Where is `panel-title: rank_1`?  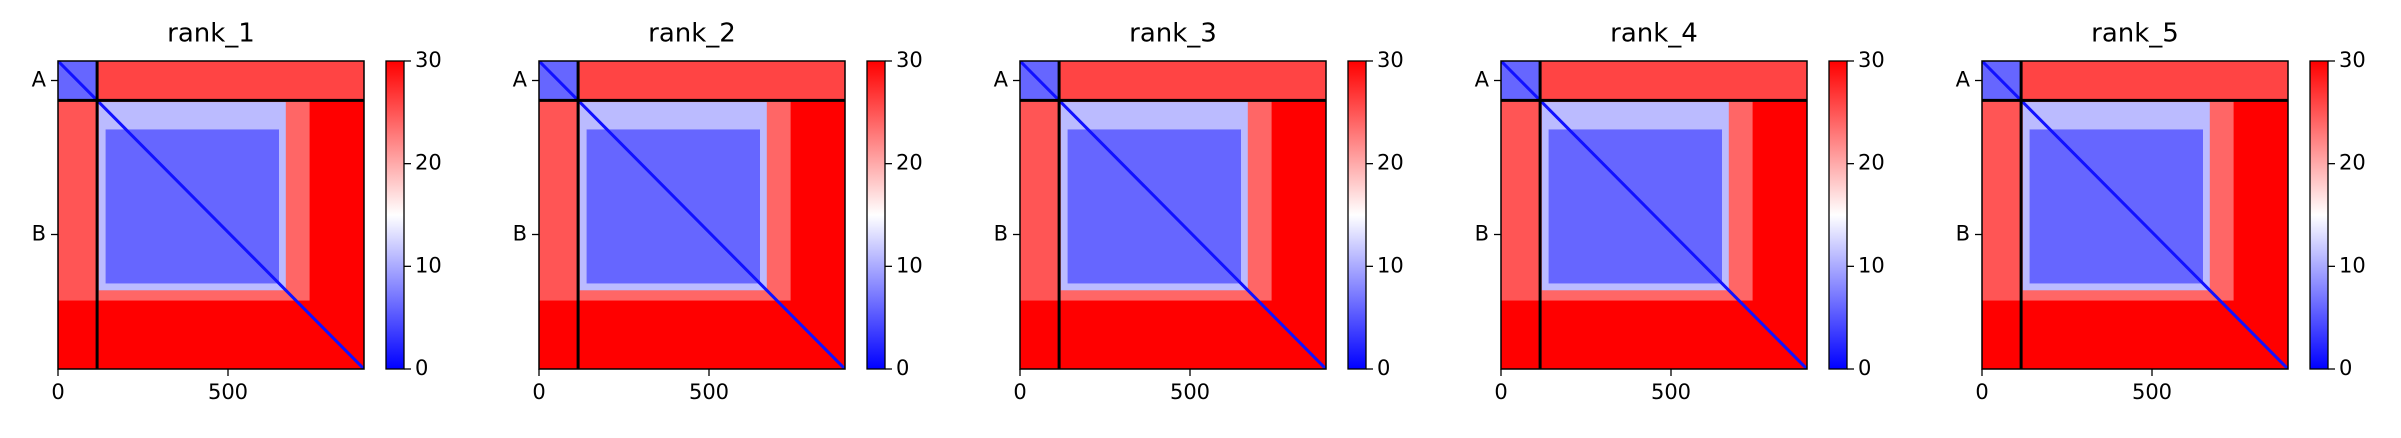 panel-title: rank_1 is located at coordinates (211, 34).